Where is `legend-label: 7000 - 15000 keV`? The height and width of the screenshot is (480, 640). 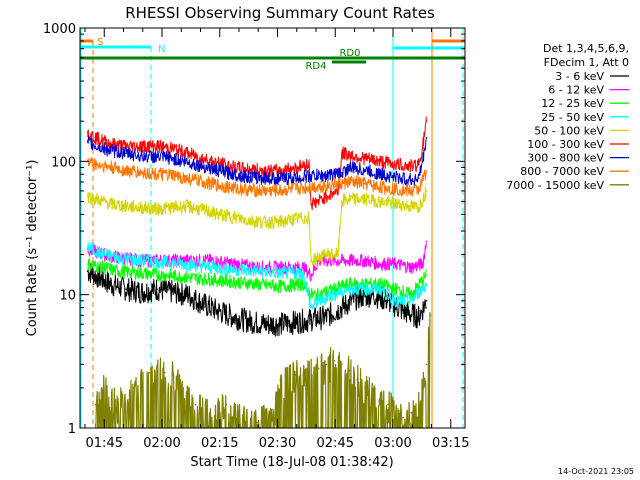
legend-label: 7000 - 15000 keV is located at coordinates (555, 185).